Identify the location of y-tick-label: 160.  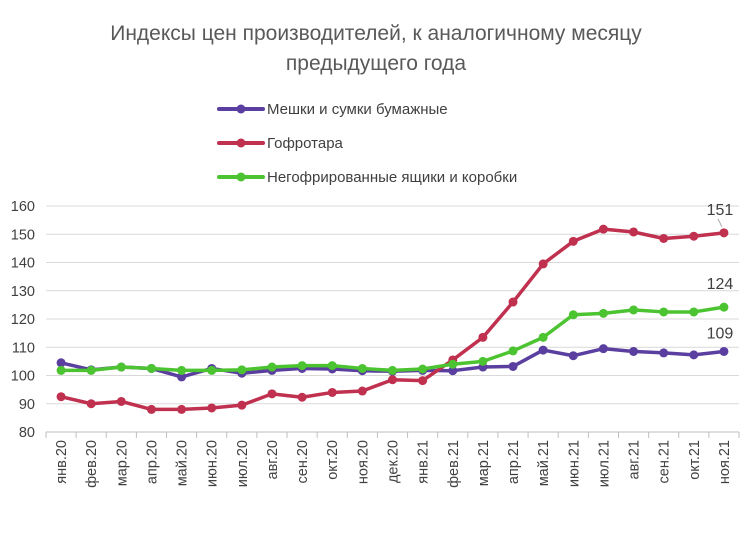
(23, 207).